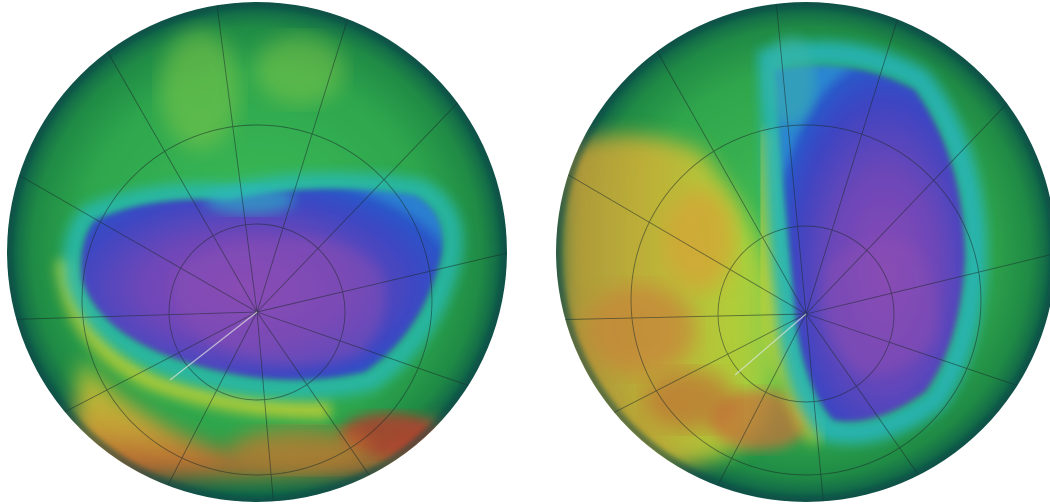 This screenshot has width=1050, height=504. What do you see at coordinates (270, 420) in the screenshot?
I see `left-high-ozone-band` at bounding box center [270, 420].